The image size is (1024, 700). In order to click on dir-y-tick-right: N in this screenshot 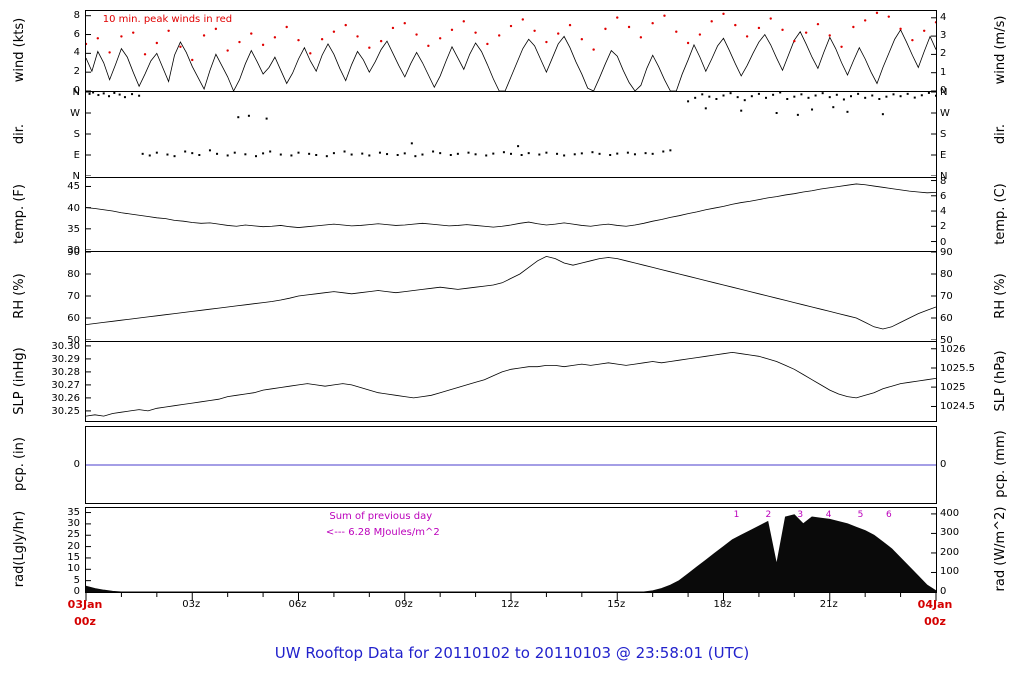, I will do `click(944, 176)`.